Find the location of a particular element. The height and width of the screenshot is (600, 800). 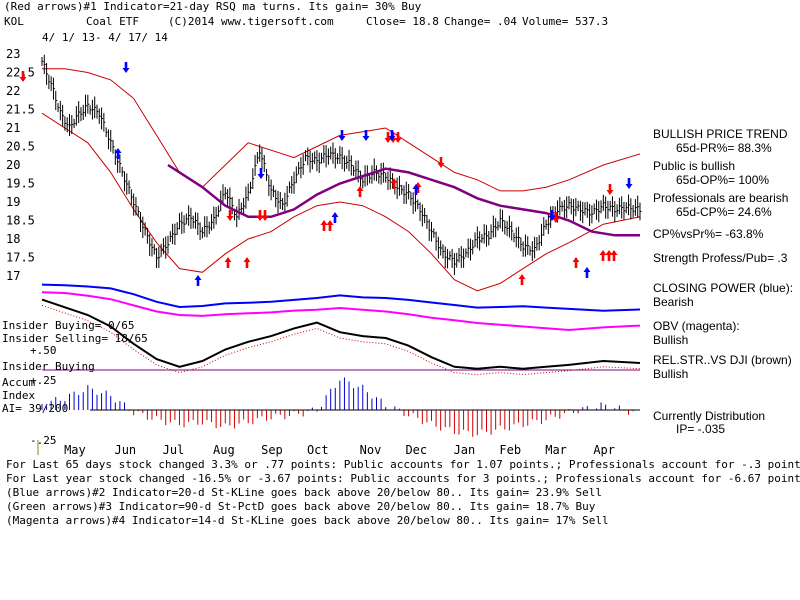

y-tick-label: 18.5 is located at coordinates (20, 221).